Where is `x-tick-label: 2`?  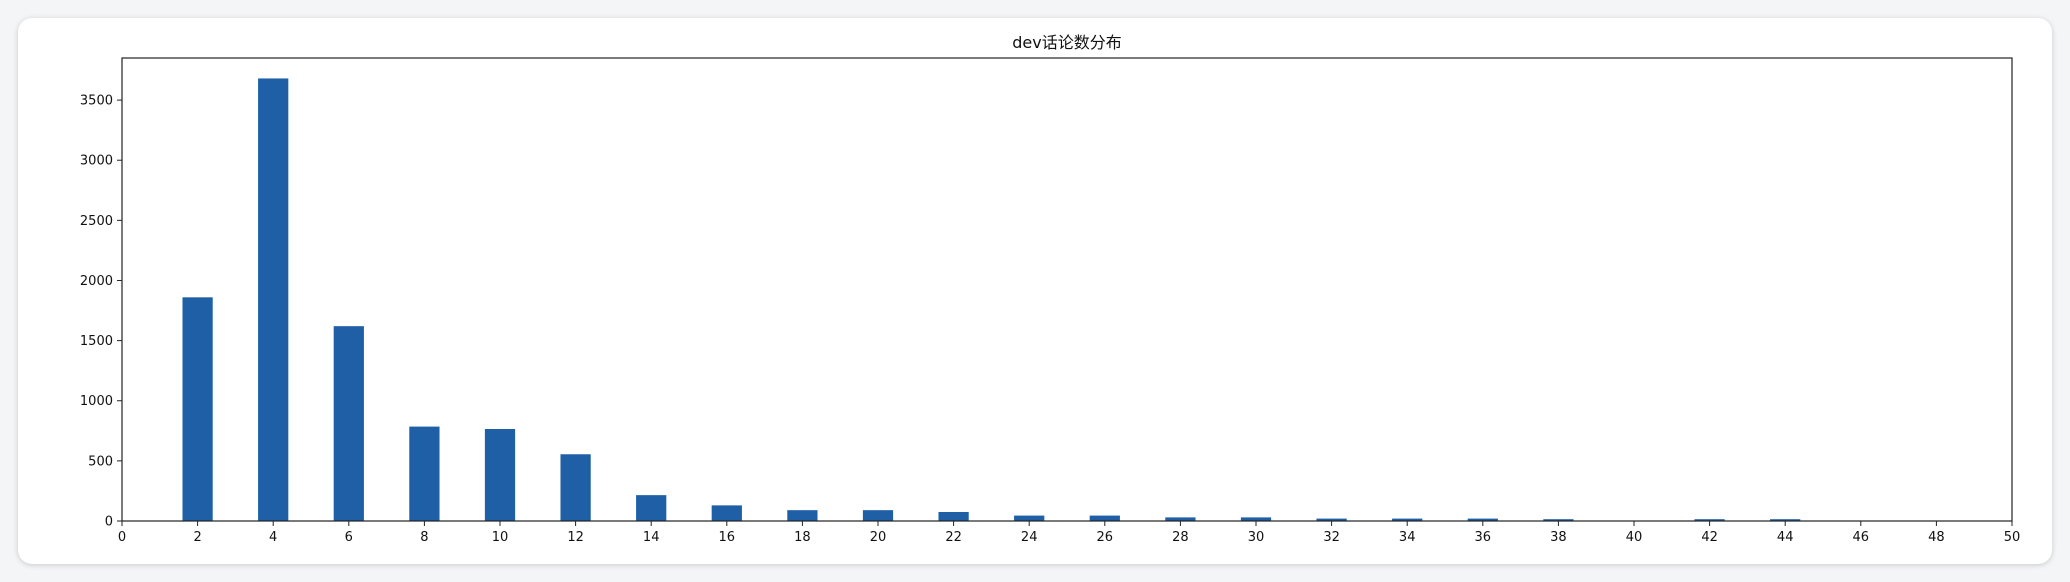
x-tick-label: 2 is located at coordinates (197, 537).